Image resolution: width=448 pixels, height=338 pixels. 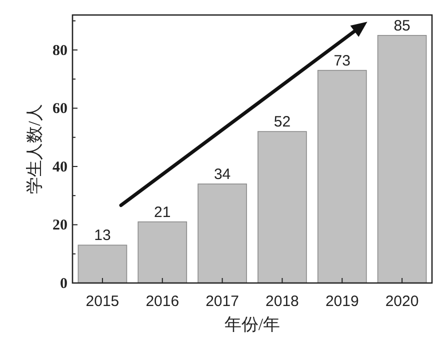 What do you see at coordinates (222, 301) in the screenshot?
I see `x-tick-label: 2017` at bounding box center [222, 301].